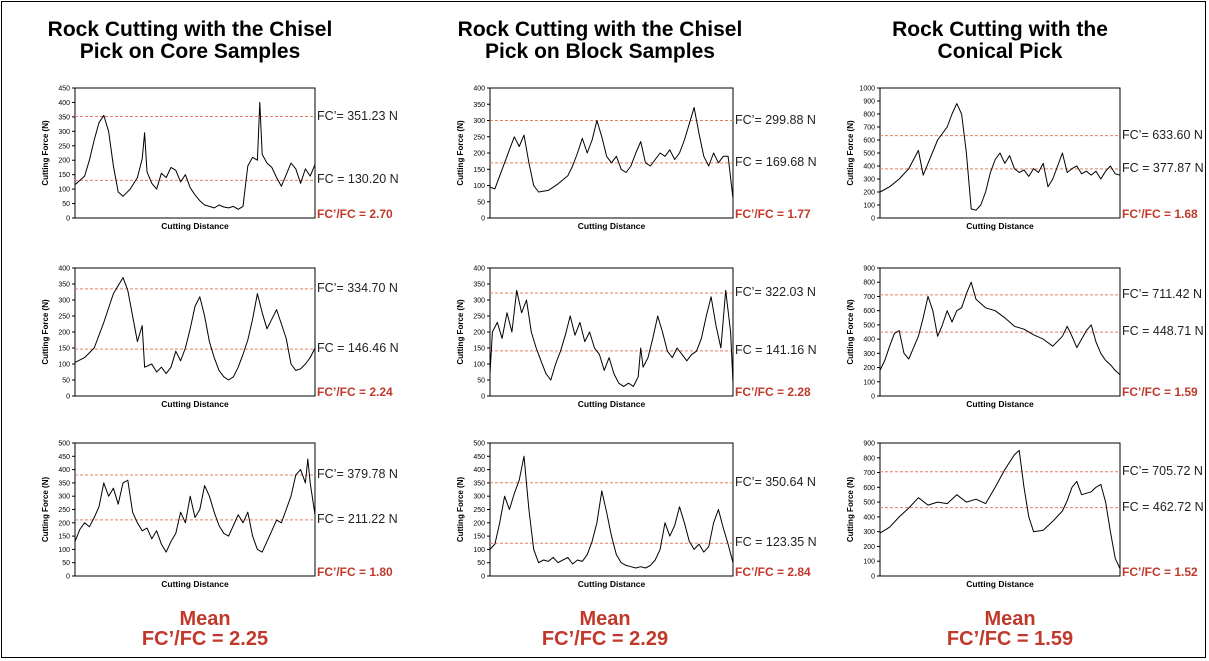 This screenshot has width=1209, height=661. What do you see at coordinates (357, 287) in the screenshot?
I see `fc-prime-annotation: FC’= 334.70 N` at bounding box center [357, 287].